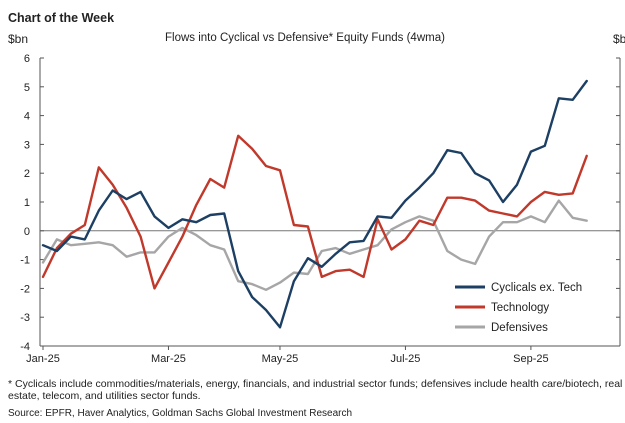 This screenshot has width=625, height=423. Describe the element at coordinates (18, 39) in the screenshot. I see `y-unit-left: $bn` at that location.